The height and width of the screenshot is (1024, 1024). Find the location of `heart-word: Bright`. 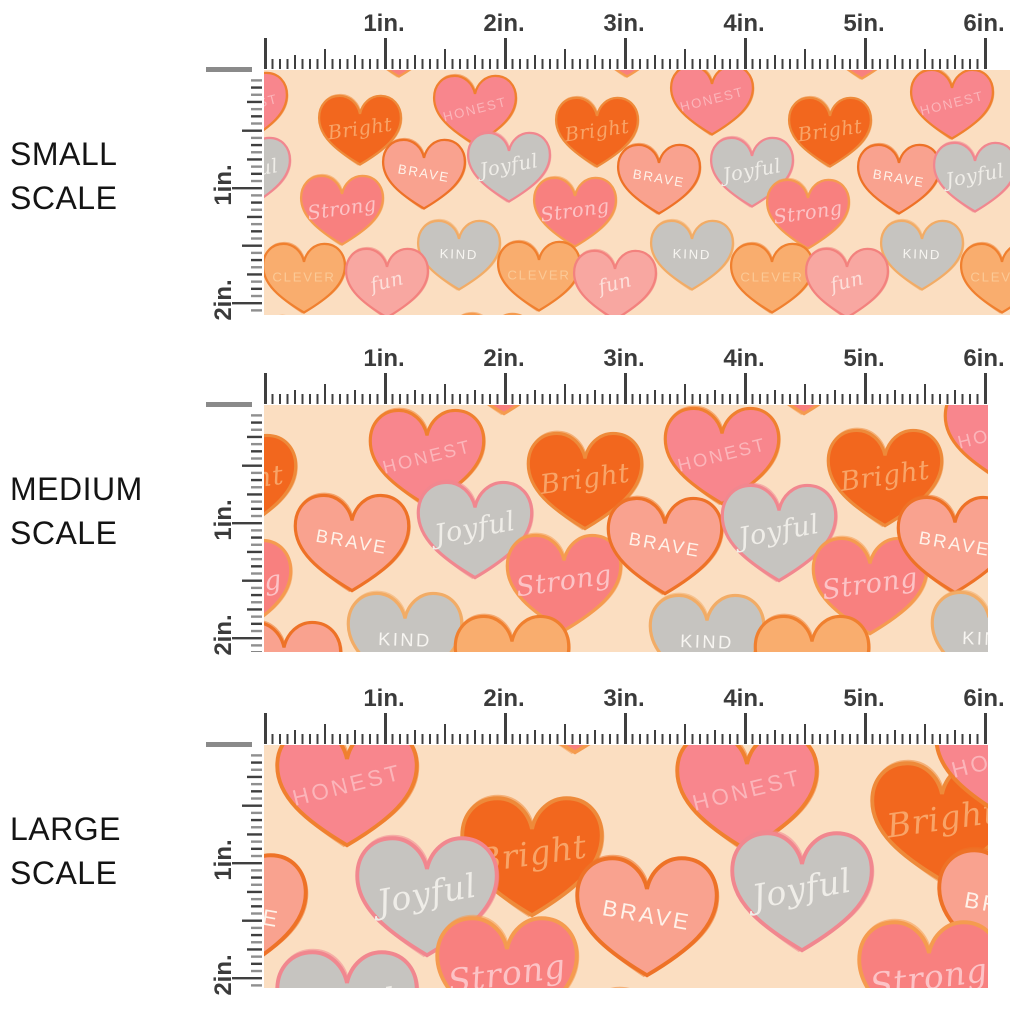

heart-word: Bright is located at coordinates (531, 853).